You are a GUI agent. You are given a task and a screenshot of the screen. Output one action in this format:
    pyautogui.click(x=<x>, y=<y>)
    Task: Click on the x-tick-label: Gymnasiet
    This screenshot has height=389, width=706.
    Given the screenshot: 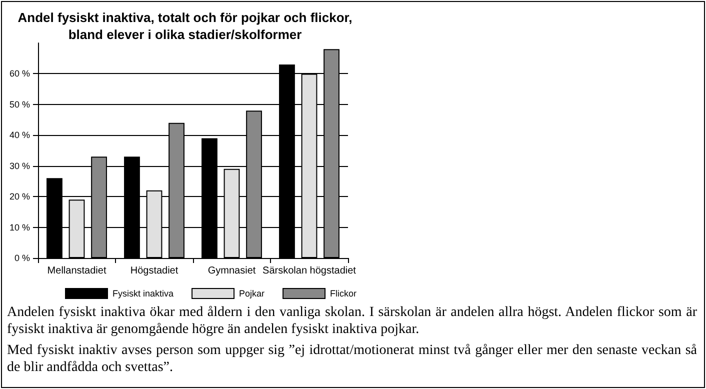 What is the action you would take?
    pyautogui.click(x=232, y=271)
    